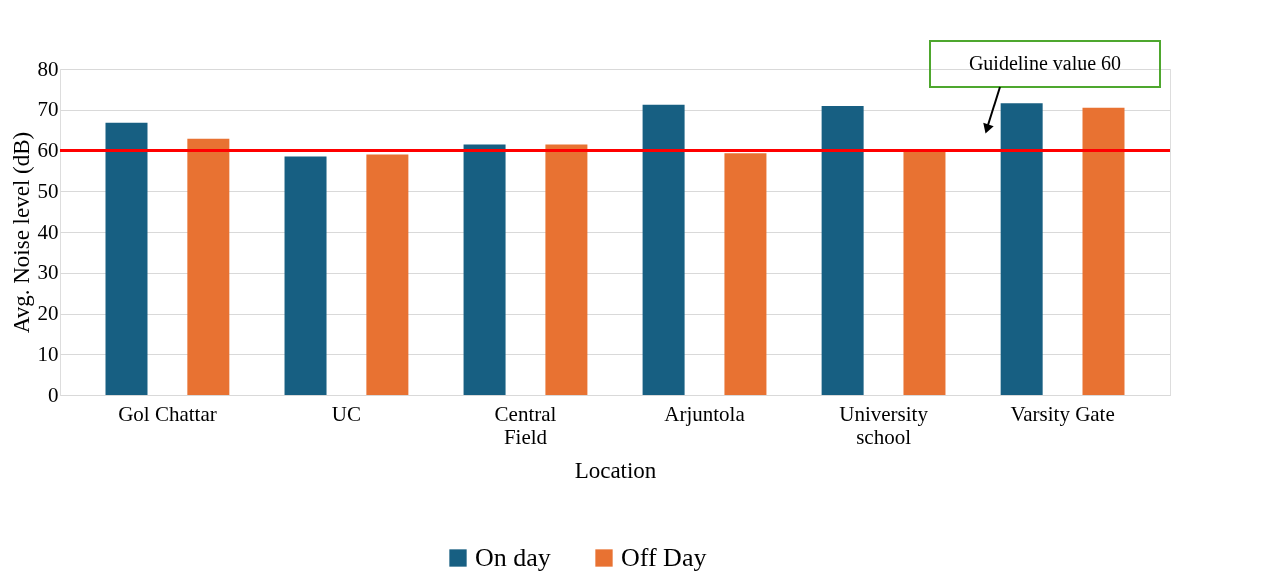 The width and height of the screenshot is (1274, 579). What do you see at coordinates (53, 394) in the screenshot?
I see `y-tick-label: 0` at bounding box center [53, 394].